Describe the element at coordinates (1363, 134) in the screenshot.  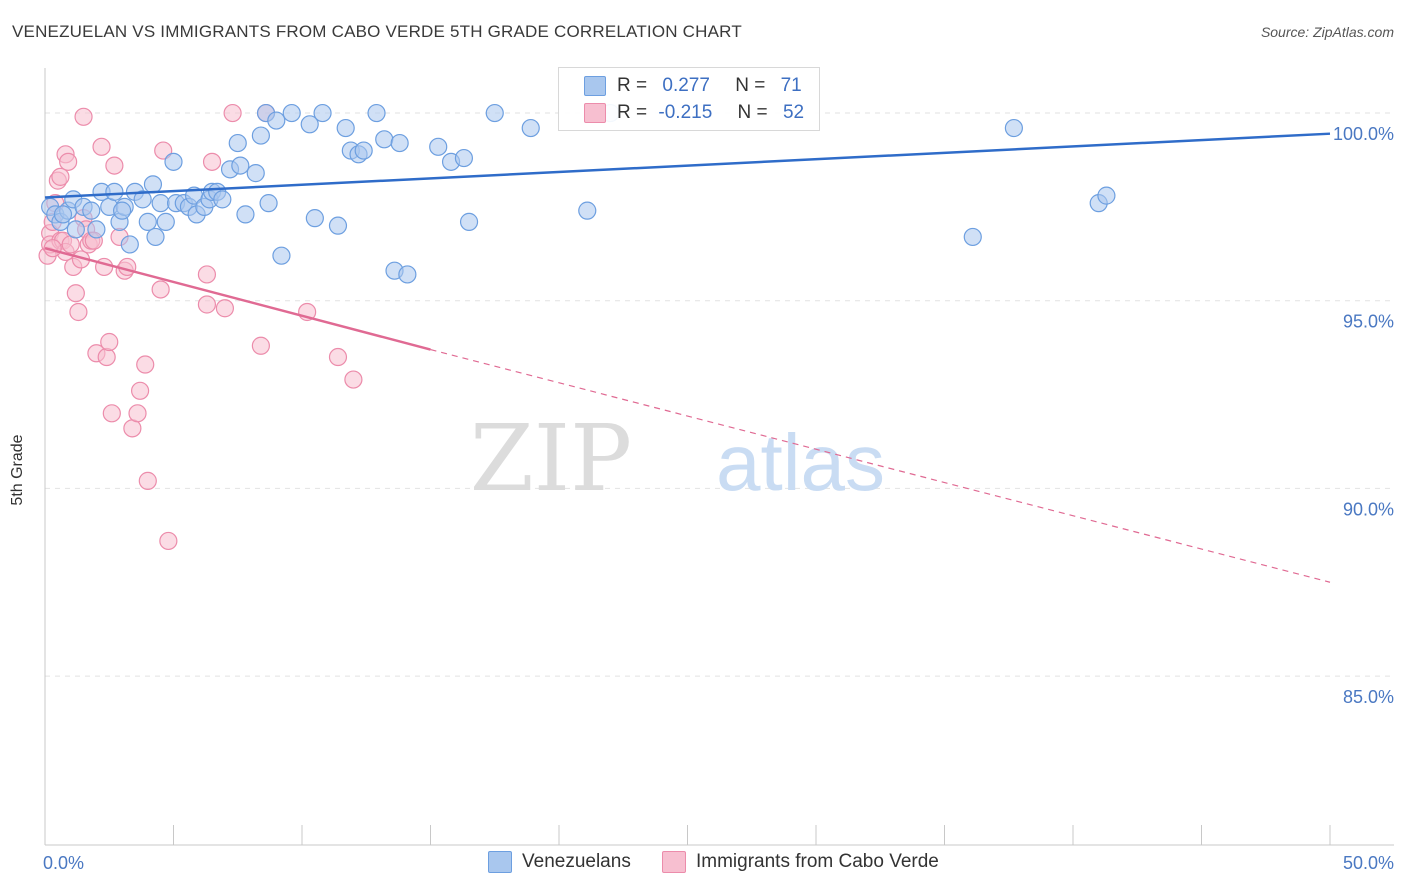
I see `y-tick-label: 100.0%` at that location.